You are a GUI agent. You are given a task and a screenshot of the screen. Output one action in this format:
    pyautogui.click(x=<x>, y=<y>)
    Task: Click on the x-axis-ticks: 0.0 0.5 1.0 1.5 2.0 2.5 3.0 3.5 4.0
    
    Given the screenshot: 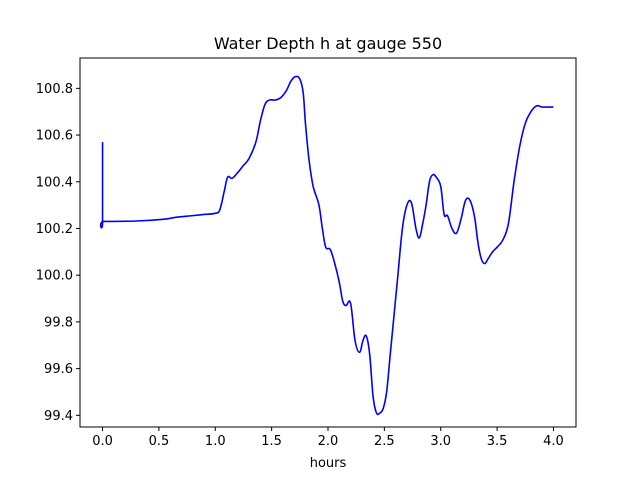 What is the action you would take?
    pyautogui.click(x=328, y=438)
    